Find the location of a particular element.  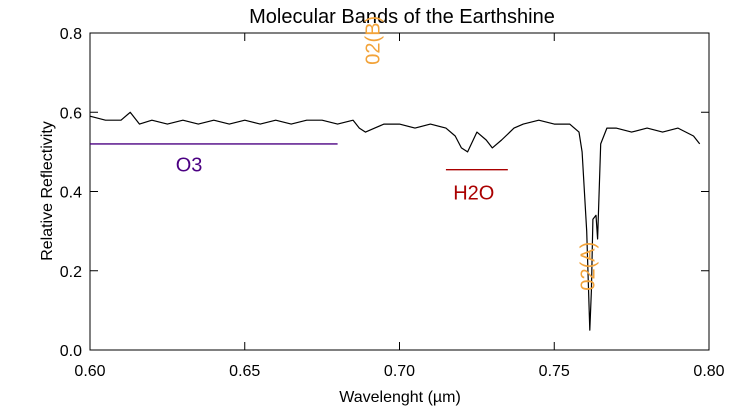

band-annotation-label: O3 is located at coordinates (189, 166).